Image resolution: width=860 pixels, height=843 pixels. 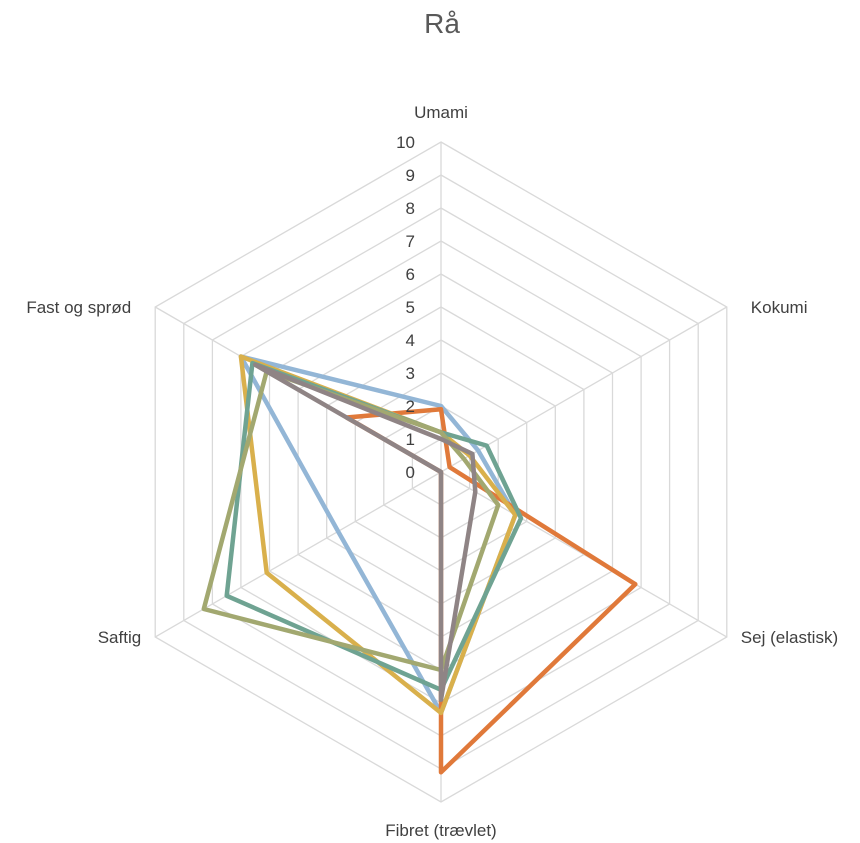 I want to click on series-3-line, so click(x=378, y=535).